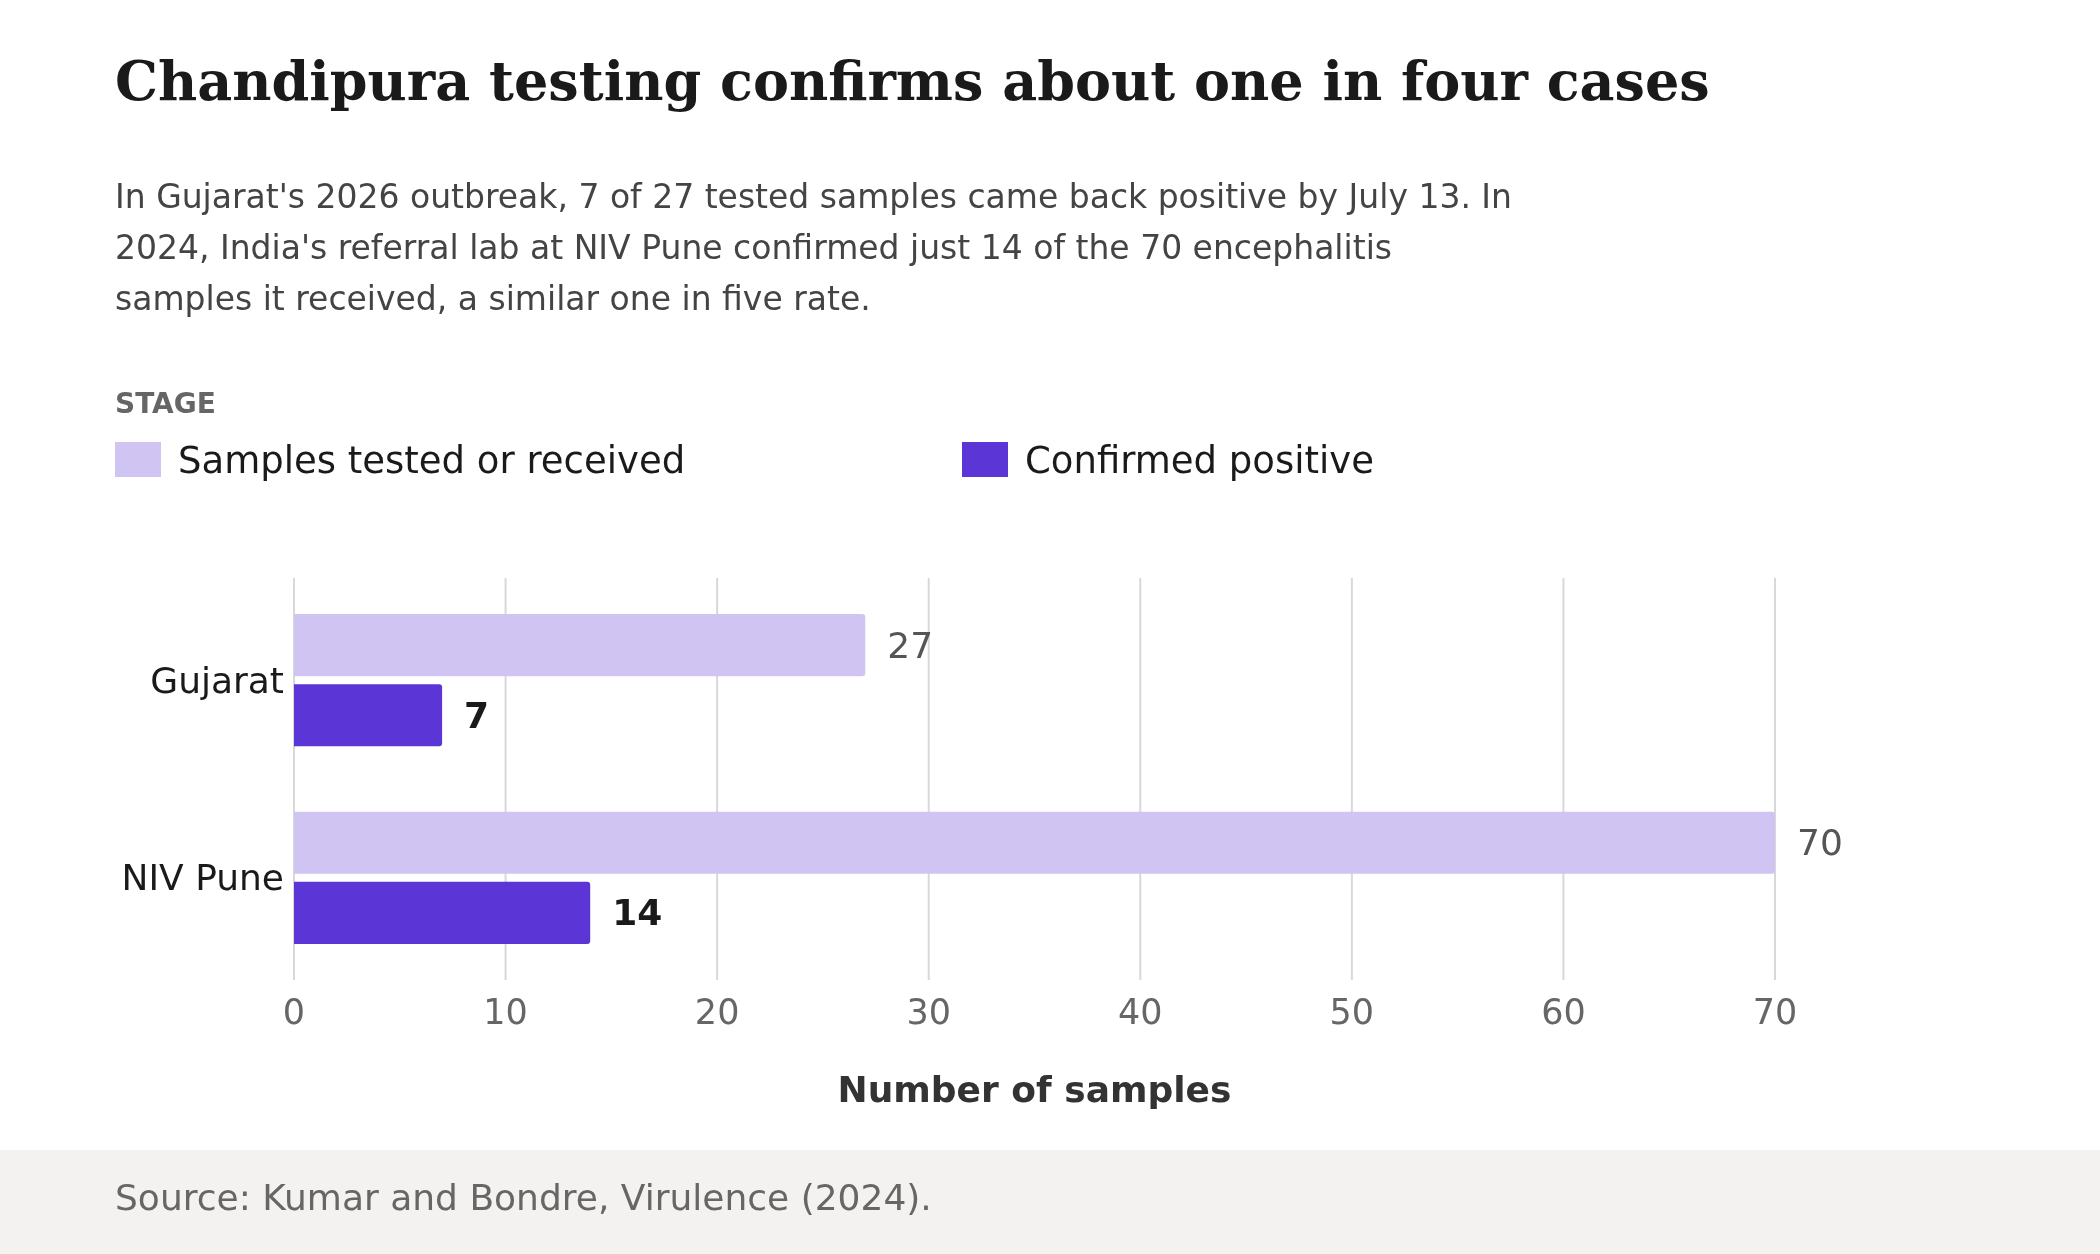  Describe the element at coordinates (505, 1012) in the screenshot. I see `x-tick-label: 10` at that location.